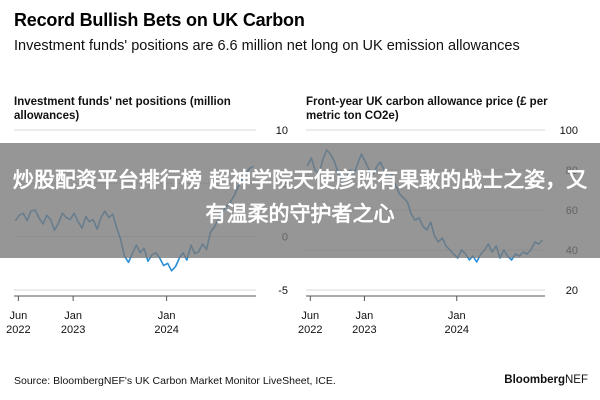  I want to click on left-xtick-label: Jun, so click(18, 316).